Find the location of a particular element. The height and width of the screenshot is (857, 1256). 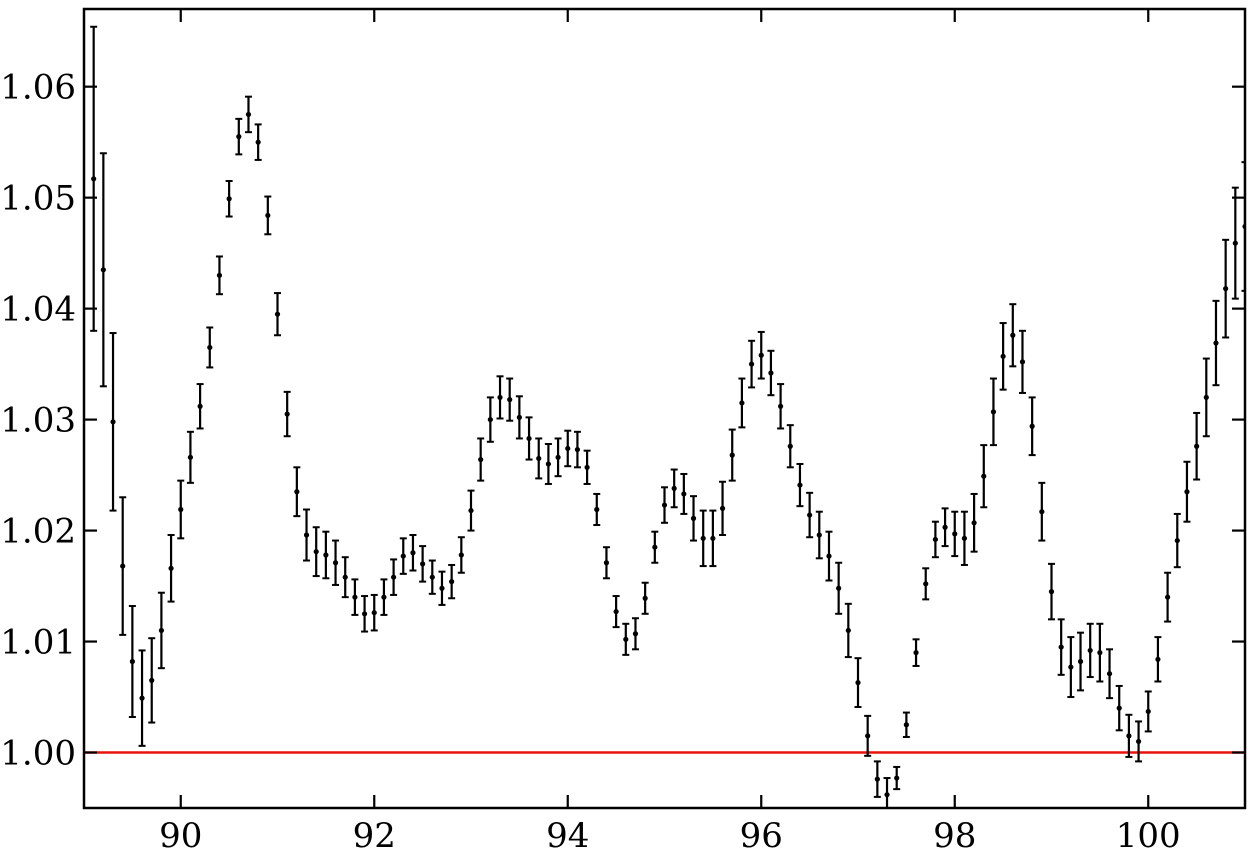

y-tick-label: 1.01 is located at coordinates (38, 643).